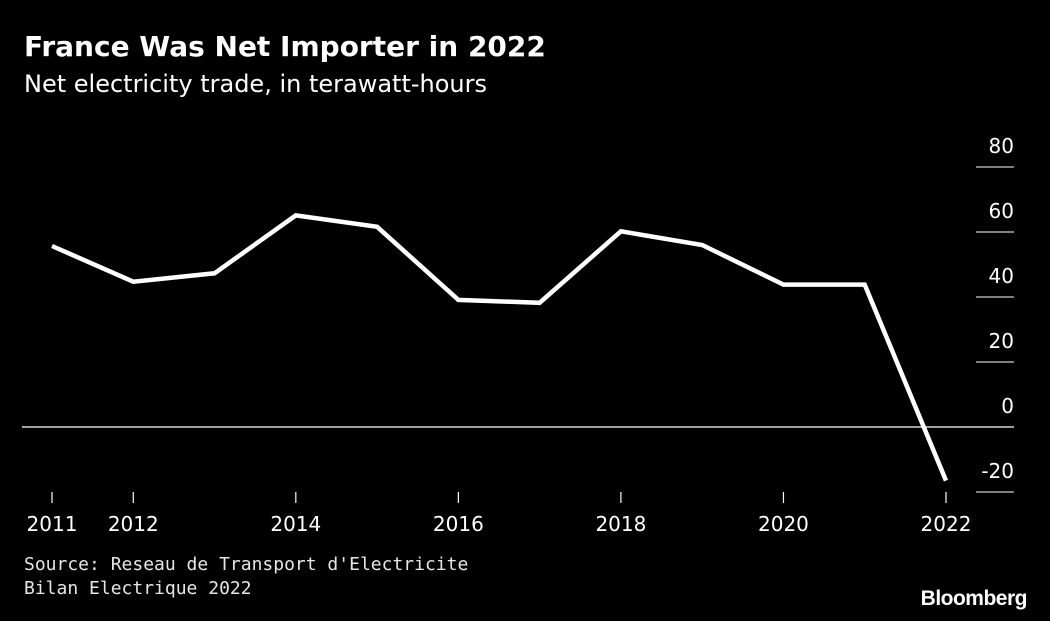 Image resolution: width=1050 pixels, height=621 pixels. I want to click on y-tick-label: -20, so click(997, 471).